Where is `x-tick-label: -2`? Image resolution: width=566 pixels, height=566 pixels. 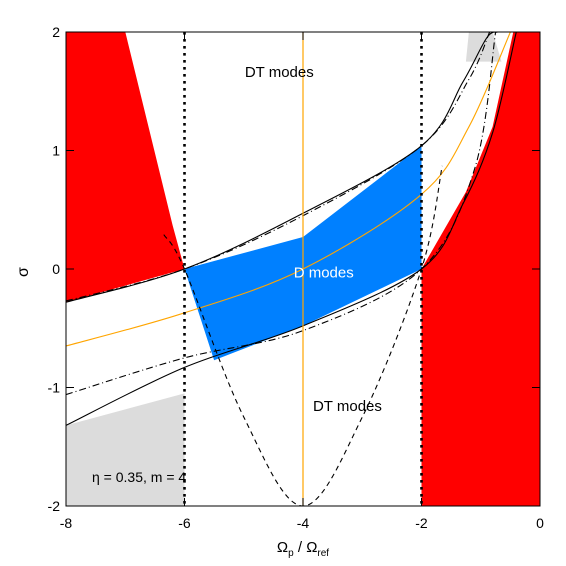 x-tick-label: -2 is located at coordinates (421, 523).